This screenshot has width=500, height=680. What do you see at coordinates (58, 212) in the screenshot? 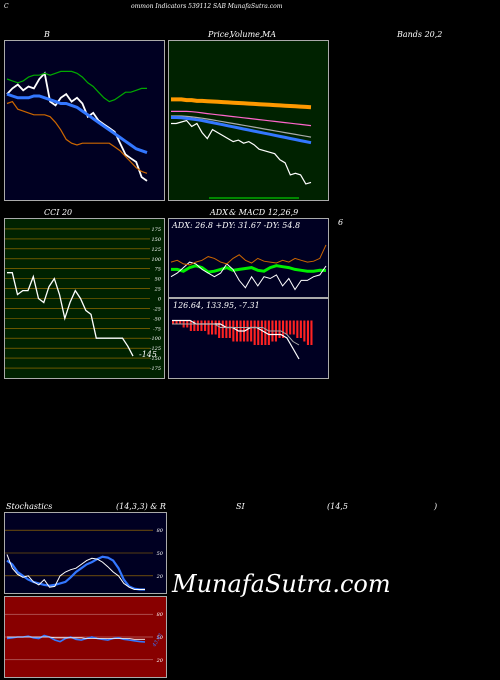
I see `cci-title: CCI 20` at bounding box center [58, 212].